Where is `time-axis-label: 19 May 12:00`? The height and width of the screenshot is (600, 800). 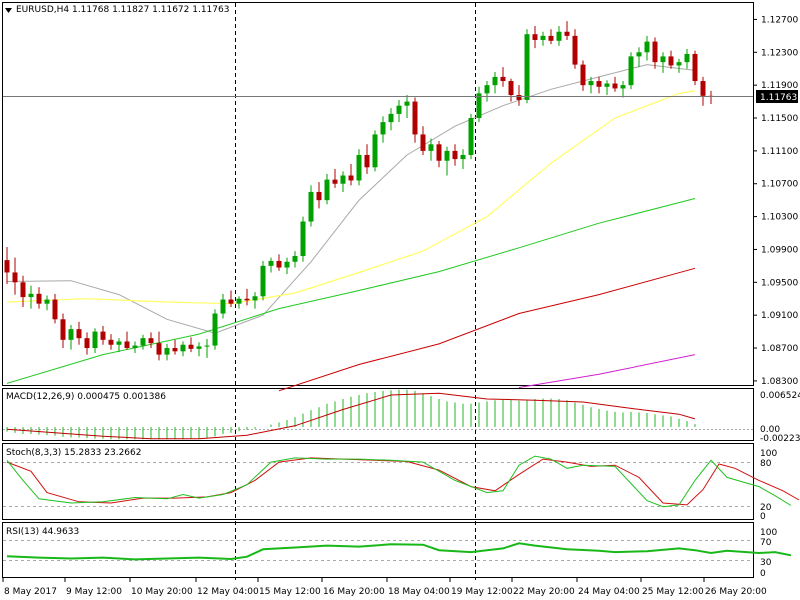
time-axis-label: 19 May 12:00 is located at coordinates (482, 592).